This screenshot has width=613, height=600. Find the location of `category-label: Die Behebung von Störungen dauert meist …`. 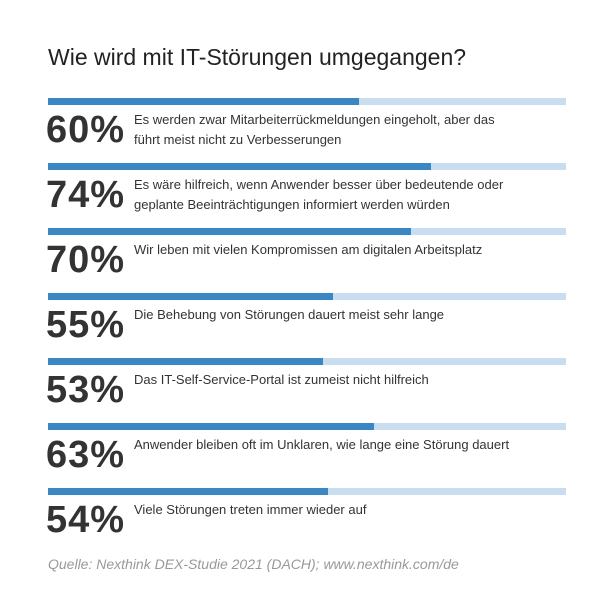

category-label: Die Behebung von Störungen dauert meist … is located at coordinates (289, 314).